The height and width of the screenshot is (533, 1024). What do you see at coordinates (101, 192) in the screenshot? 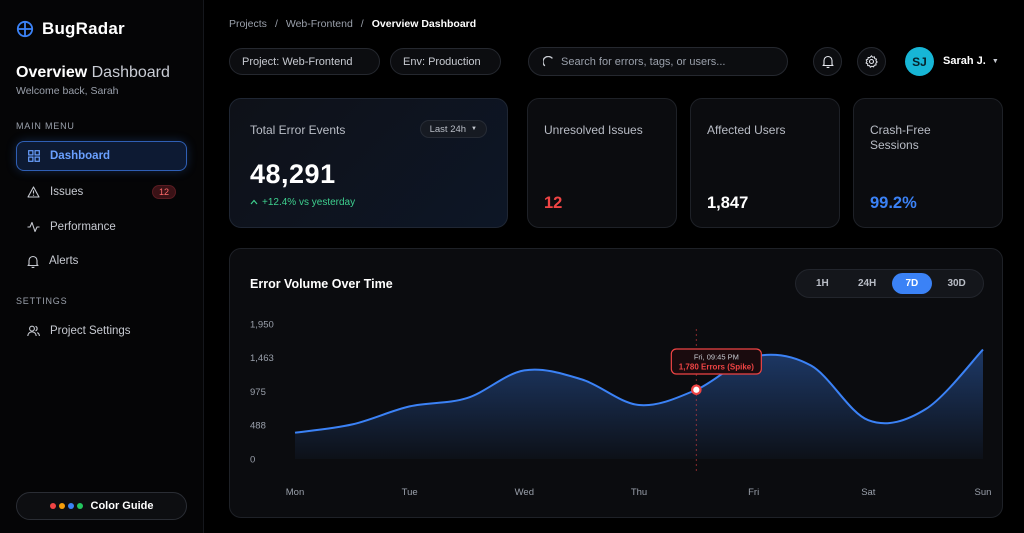
I see `sidebar-item-issues: Issues 12` at bounding box center [101, 192].